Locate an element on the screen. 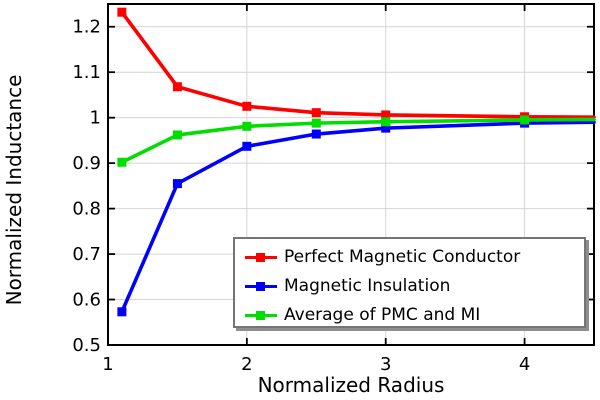 The image size is (600, 400). y-tick-label: 0.7 is located at coordinates (86, 254).